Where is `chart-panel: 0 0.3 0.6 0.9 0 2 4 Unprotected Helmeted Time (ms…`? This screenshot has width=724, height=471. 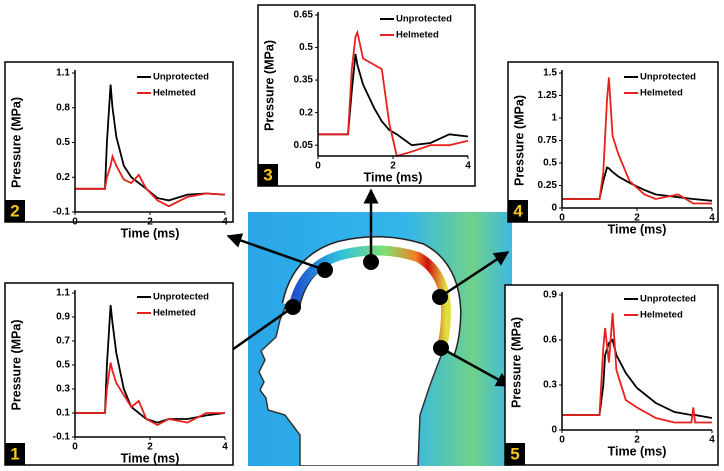
chart-panel: 0 0.3 0.6 0.9 0 2 4 Unprotected Helmeted Time (ms… is located at coordinates (611, 375).